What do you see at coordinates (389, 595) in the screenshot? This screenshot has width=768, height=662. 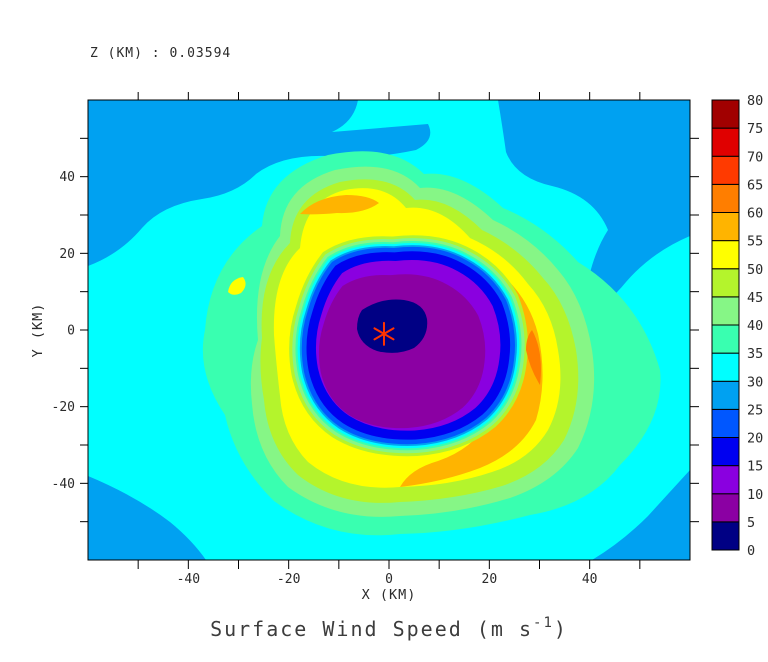 I see `x-axis-title: X (KM)` at bounding box center [389, 595].